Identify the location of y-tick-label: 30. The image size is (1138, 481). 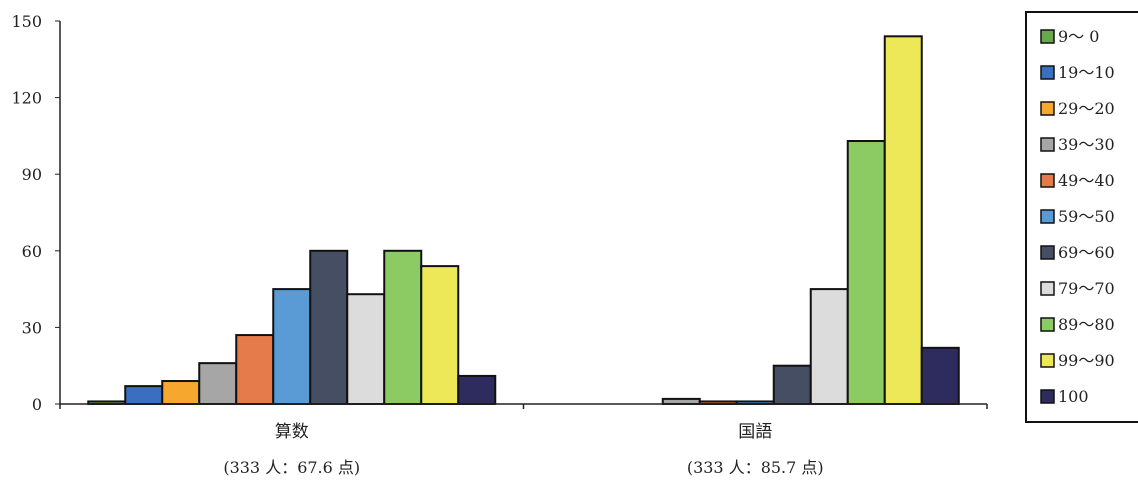
(32, 327).